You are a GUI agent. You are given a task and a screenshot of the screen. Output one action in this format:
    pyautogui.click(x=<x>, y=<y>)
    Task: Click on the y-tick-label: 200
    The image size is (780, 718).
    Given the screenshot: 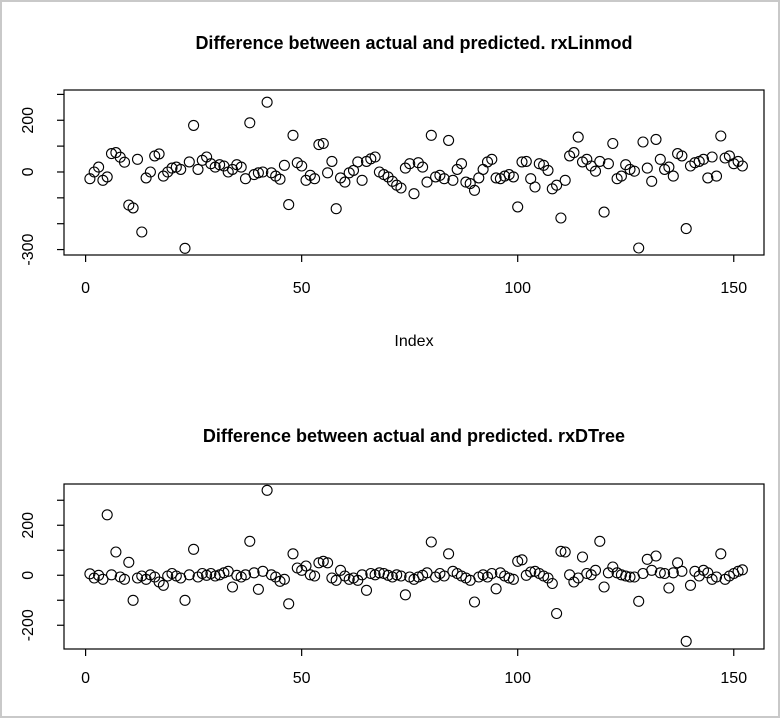 What is the action you would take?
    pyautogui.click(x=28, y=120)
    